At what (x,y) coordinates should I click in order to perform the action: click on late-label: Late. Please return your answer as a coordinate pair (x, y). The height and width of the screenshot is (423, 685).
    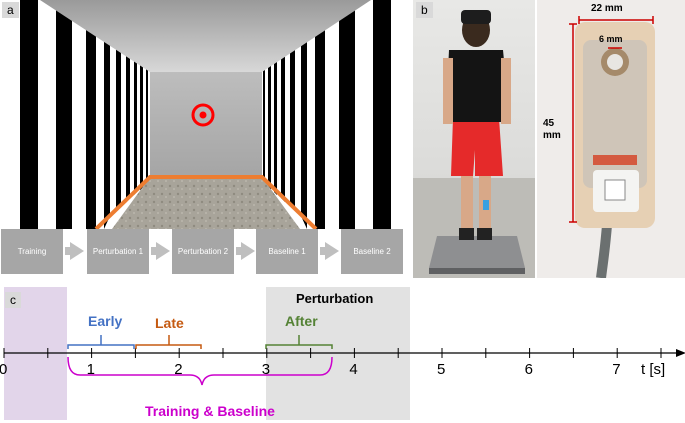
    Looking at the image, I should click on (169, 323).